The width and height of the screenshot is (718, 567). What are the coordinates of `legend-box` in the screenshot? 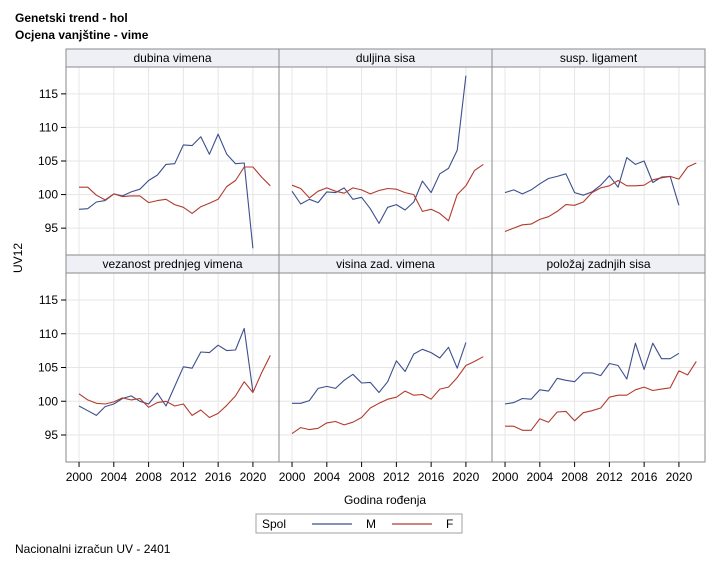 It's located at (359, 523).